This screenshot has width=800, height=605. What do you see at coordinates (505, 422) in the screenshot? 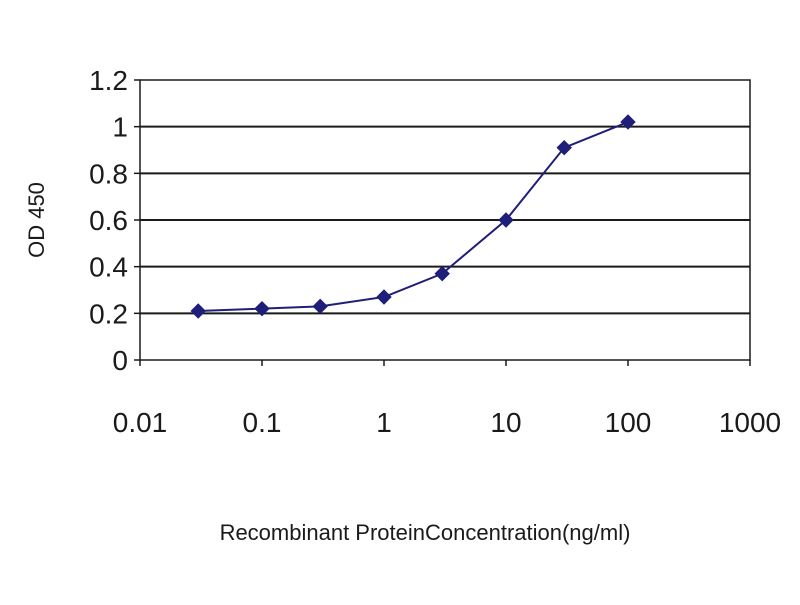
I see `x-tick-label: 10` at bounding box center [505, 422].